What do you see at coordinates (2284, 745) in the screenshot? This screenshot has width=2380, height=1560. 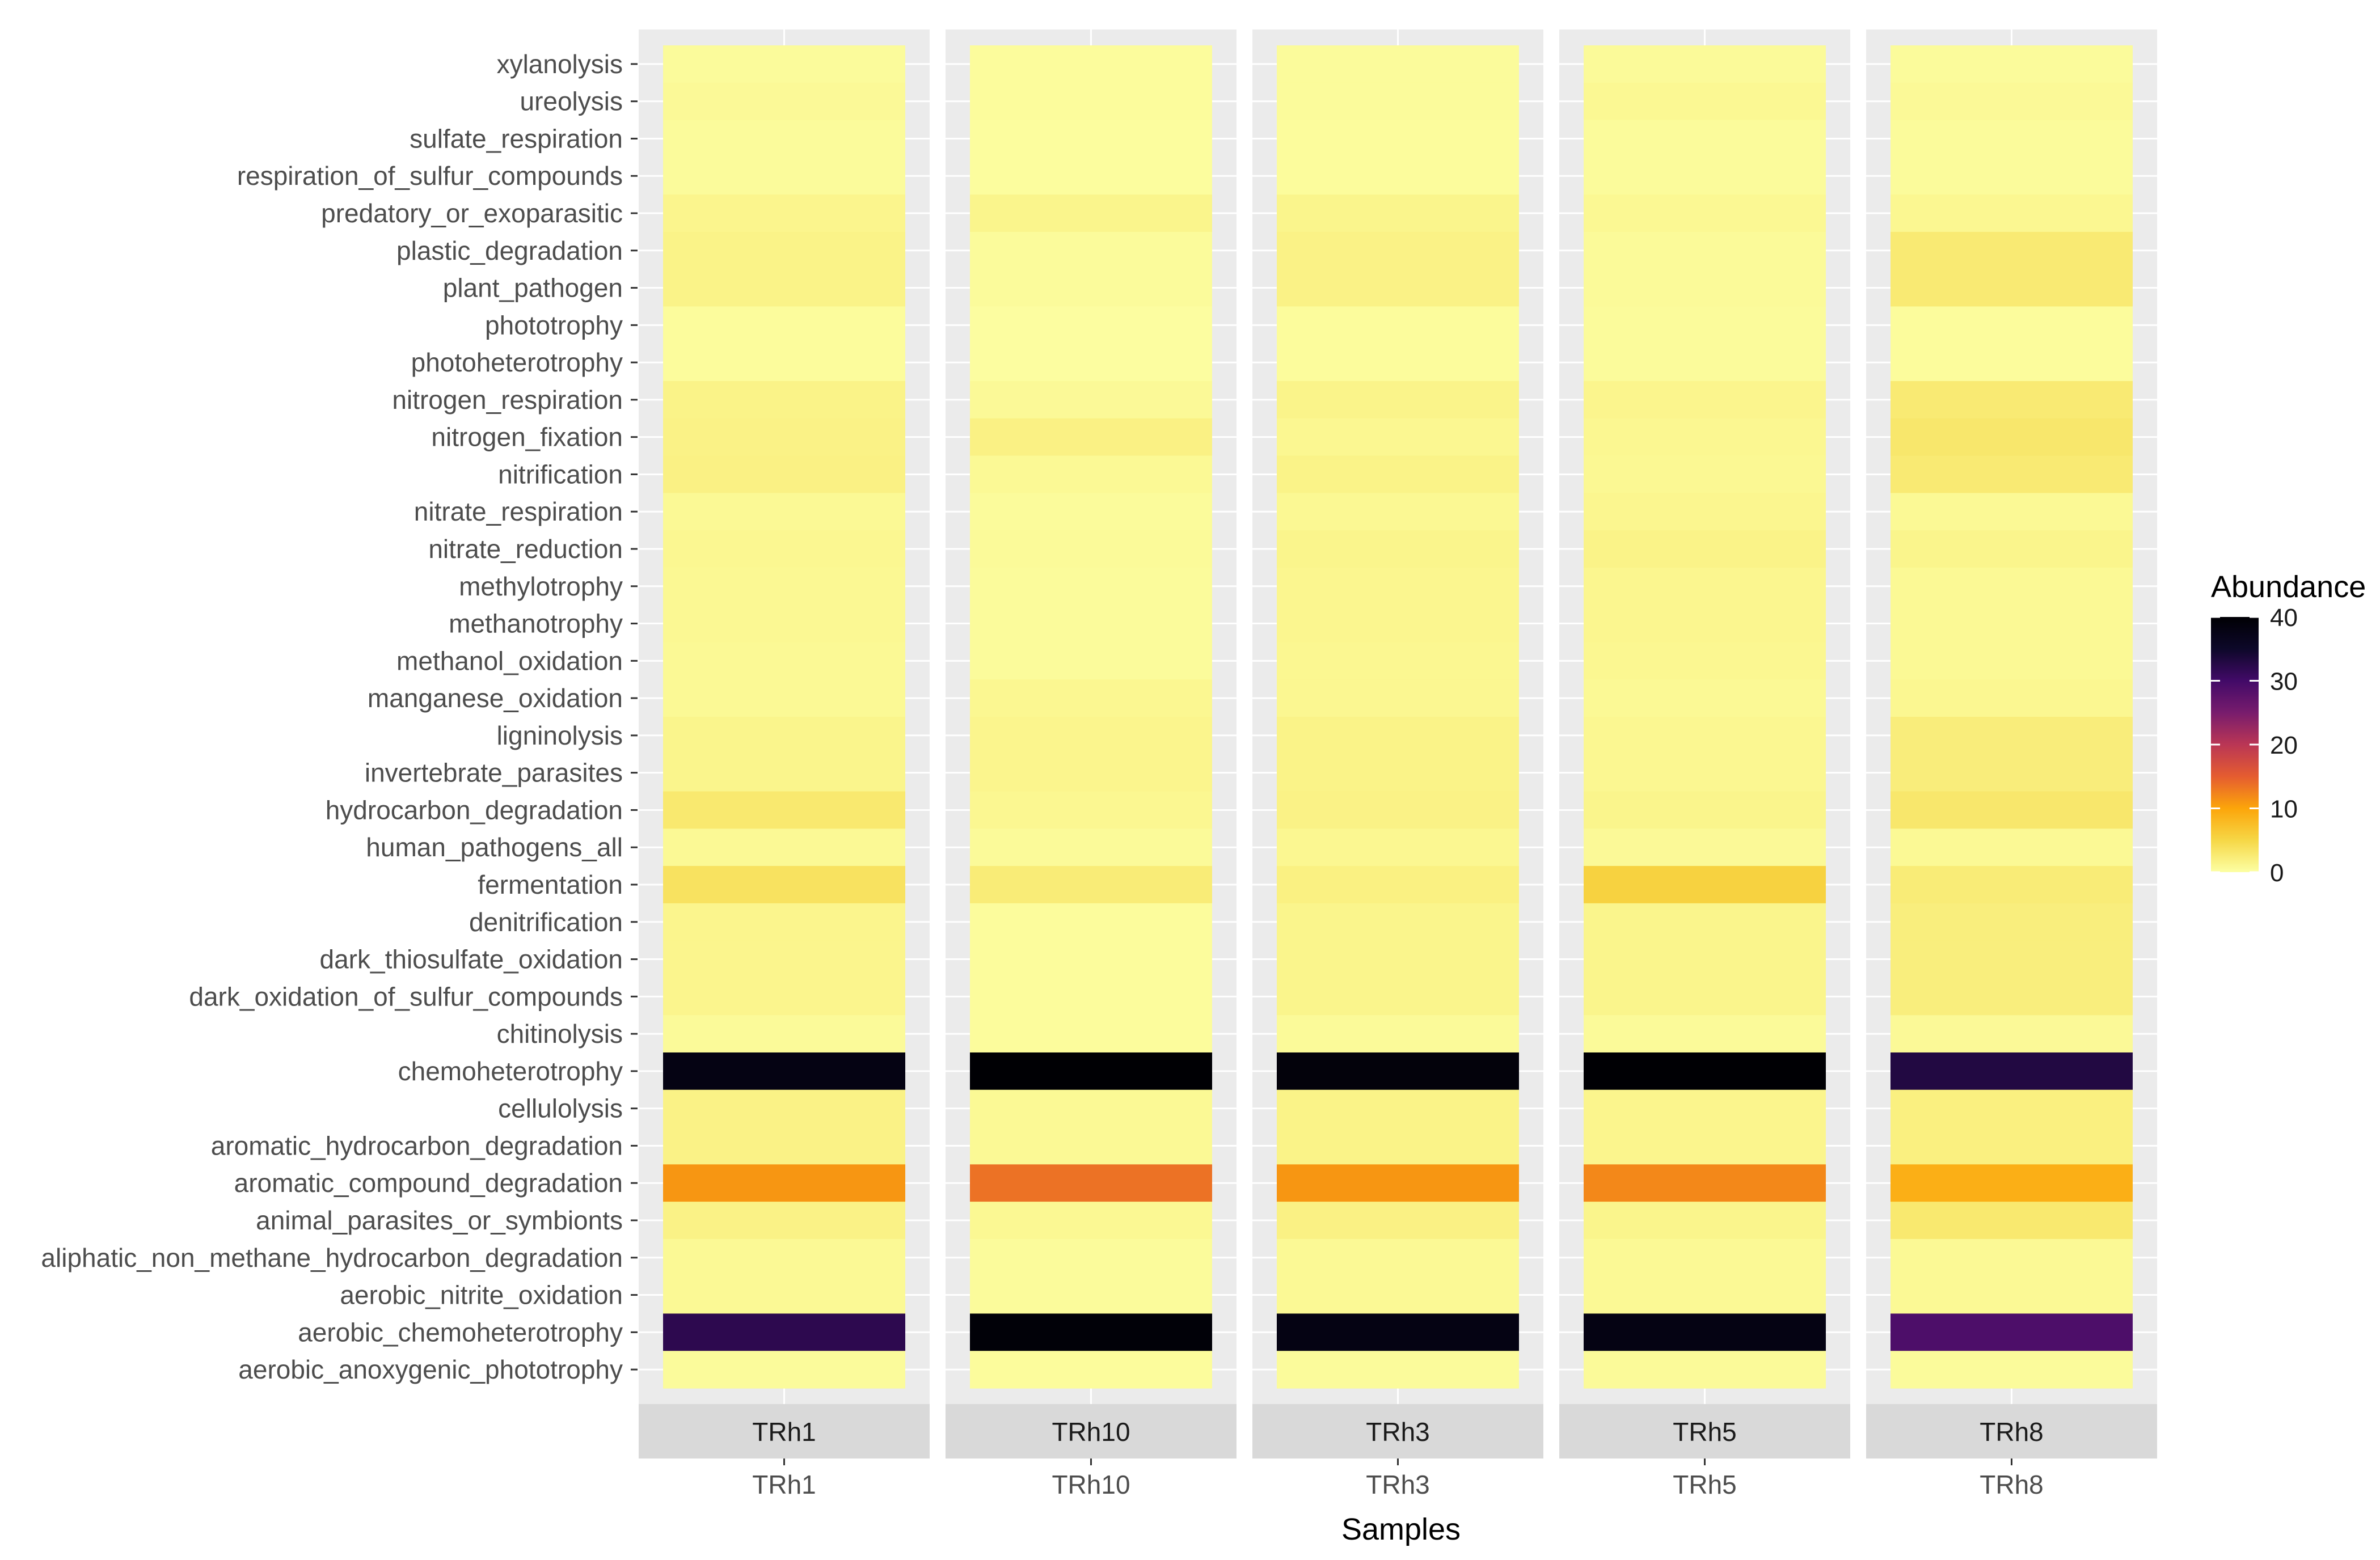 I see `colorbar-tick-label: 20` at bounding box center [2284, 745].